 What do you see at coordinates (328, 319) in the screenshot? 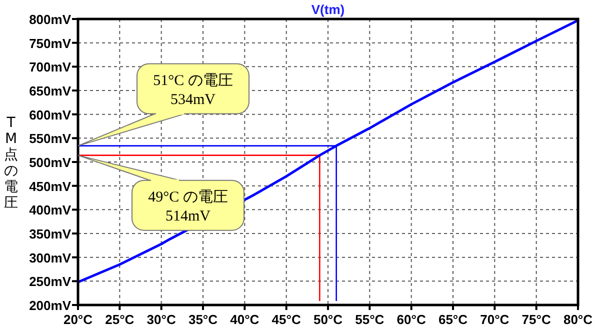
I see `x-tick-label: 50°C` at bounding box center [328, 319].